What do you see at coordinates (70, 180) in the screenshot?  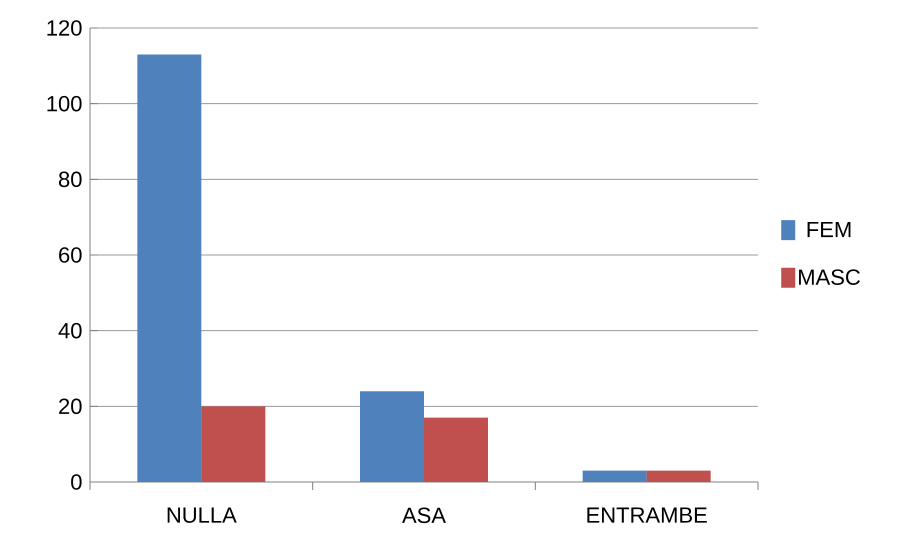 I see `y-tick-label: 80` at bounding box center [70, 180].